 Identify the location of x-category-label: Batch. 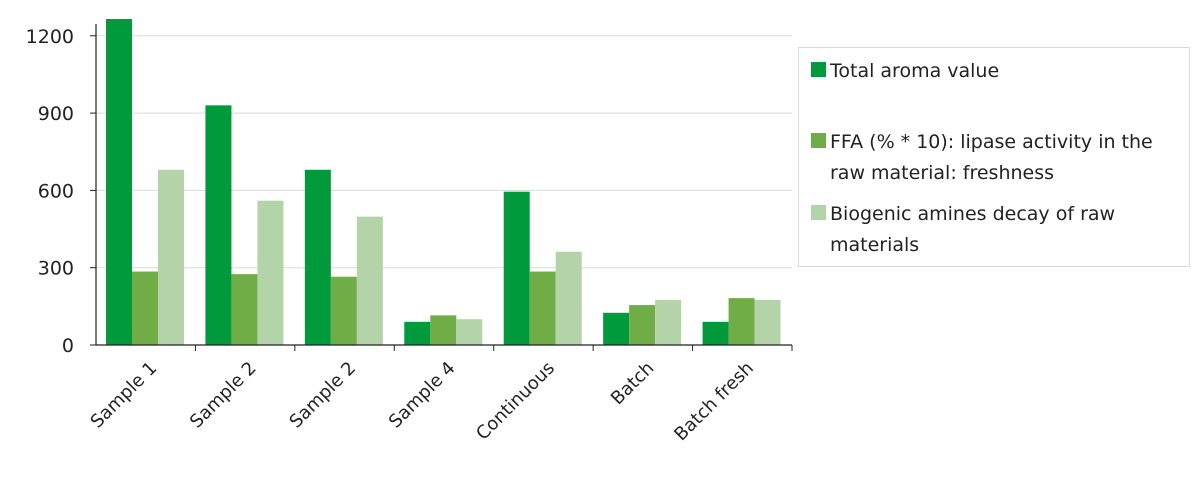
(632, 383).